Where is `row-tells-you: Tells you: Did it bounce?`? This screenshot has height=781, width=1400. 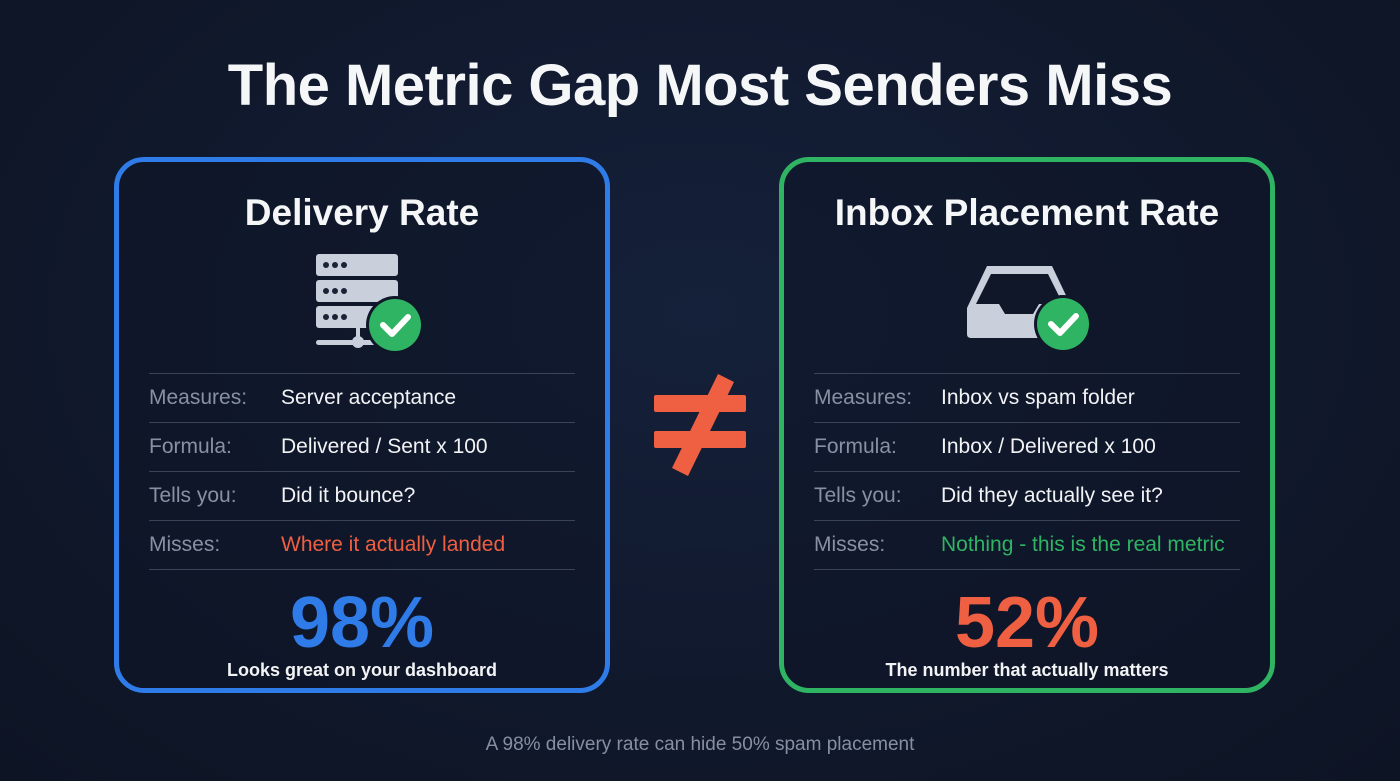 row-tells-you: Tells you: Did it bounce? is located at coordinates (362, 495).